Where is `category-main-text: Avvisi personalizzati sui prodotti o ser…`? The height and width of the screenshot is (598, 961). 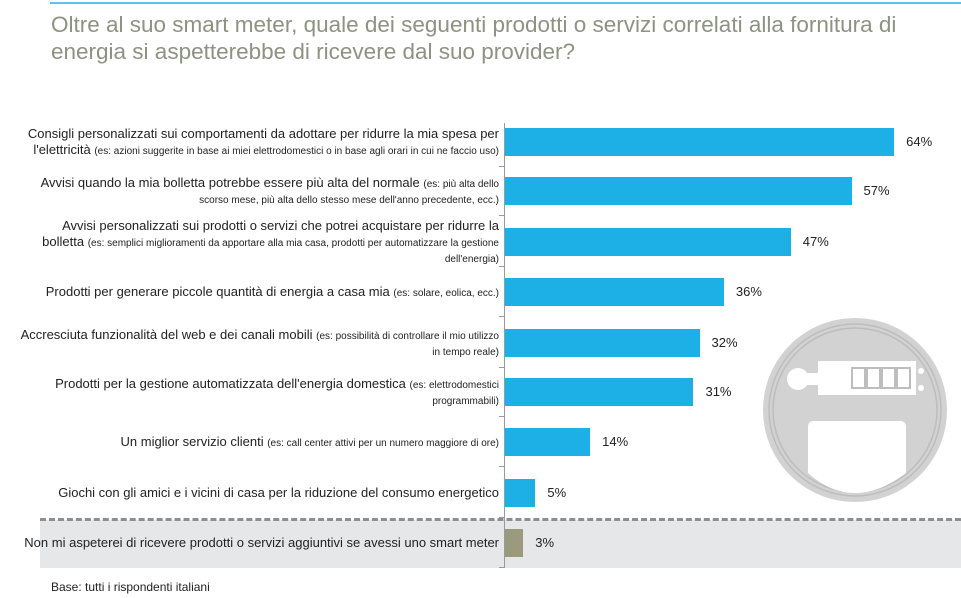 category-main-text: Avvisi personalizzati sui prodotti o ser… is located at coordinates (270, 233).